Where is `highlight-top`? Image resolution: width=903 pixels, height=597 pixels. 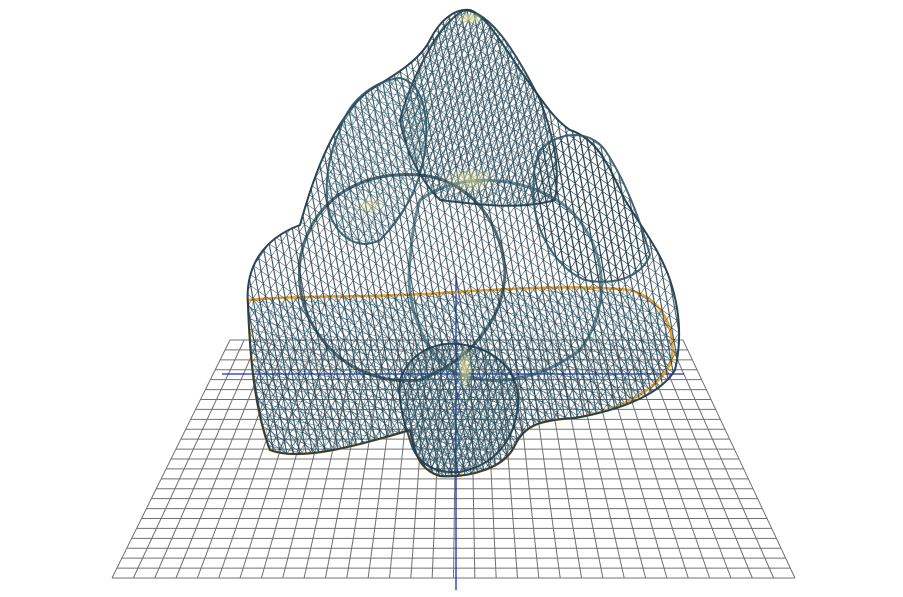 highlight-top is located at coordinates (470, 18).